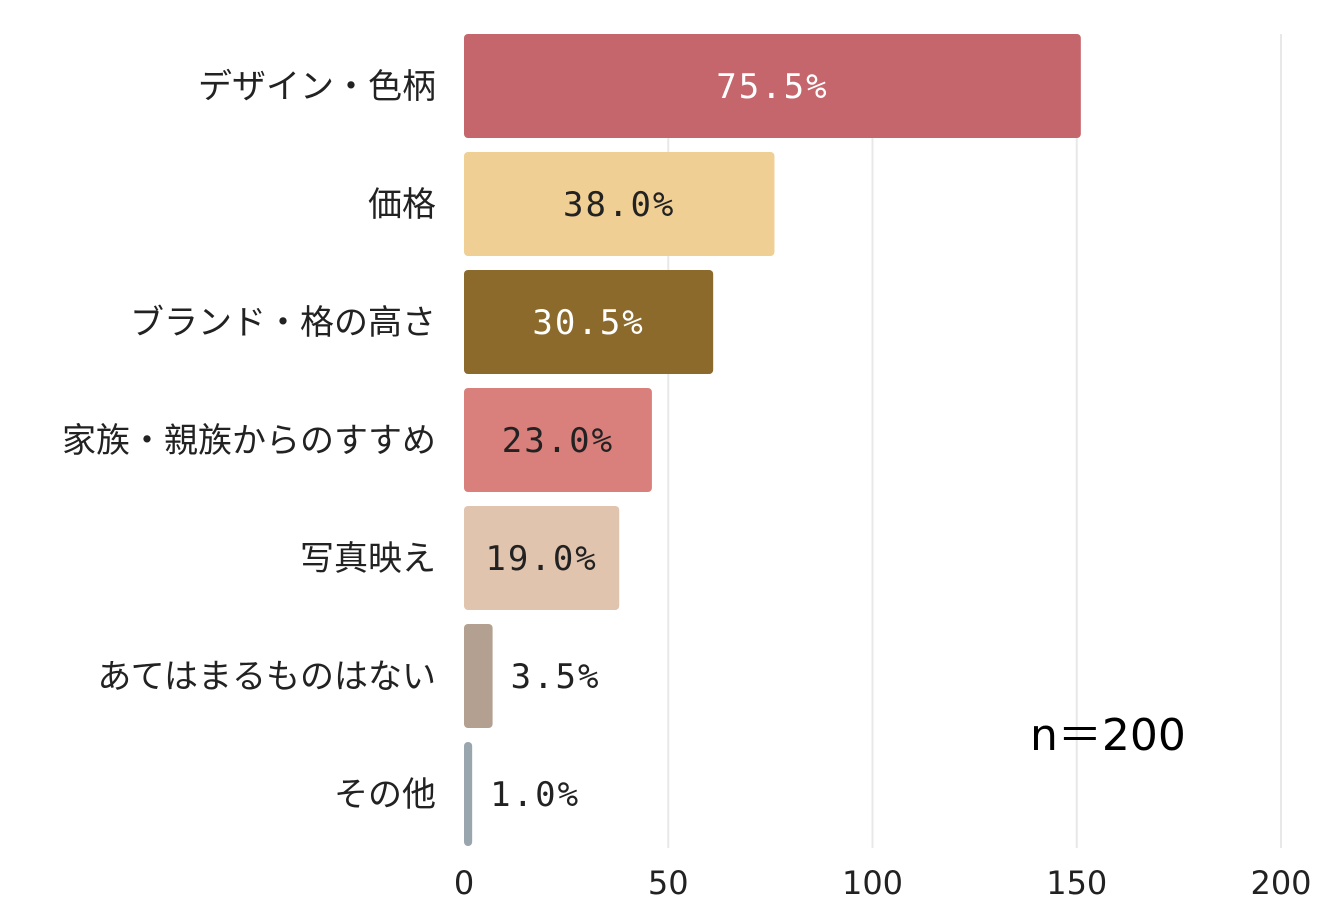 The height and width of the screenshot is (914, 1333). Describe the element at coordinates (266, 677) in the screenshot. I see `category-label: あてはまるものはない` at that location.